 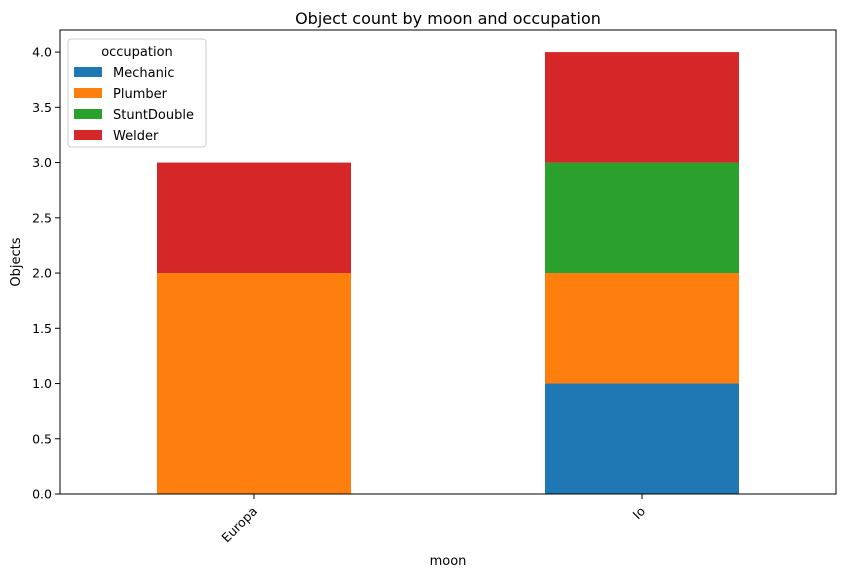 What do you see at coordinates (642, 328) in the screenshot?
I see `bar-io-plumber` at bounding box center [642, 328].